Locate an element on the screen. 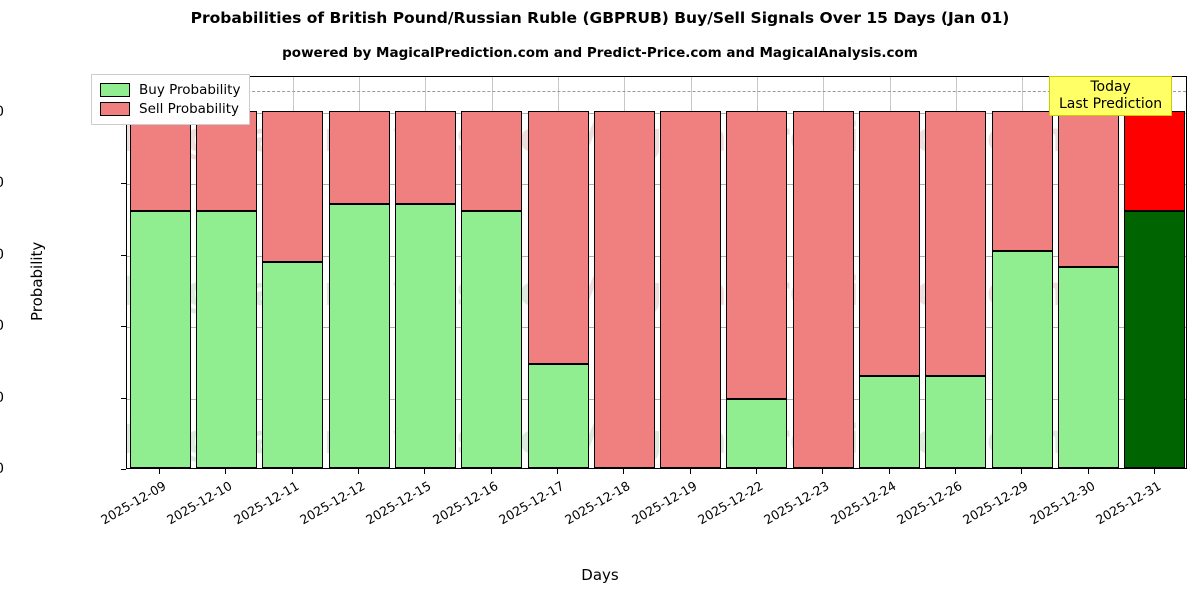  legend-item-sell: Sell Probability is located at coordinates (170, 108).